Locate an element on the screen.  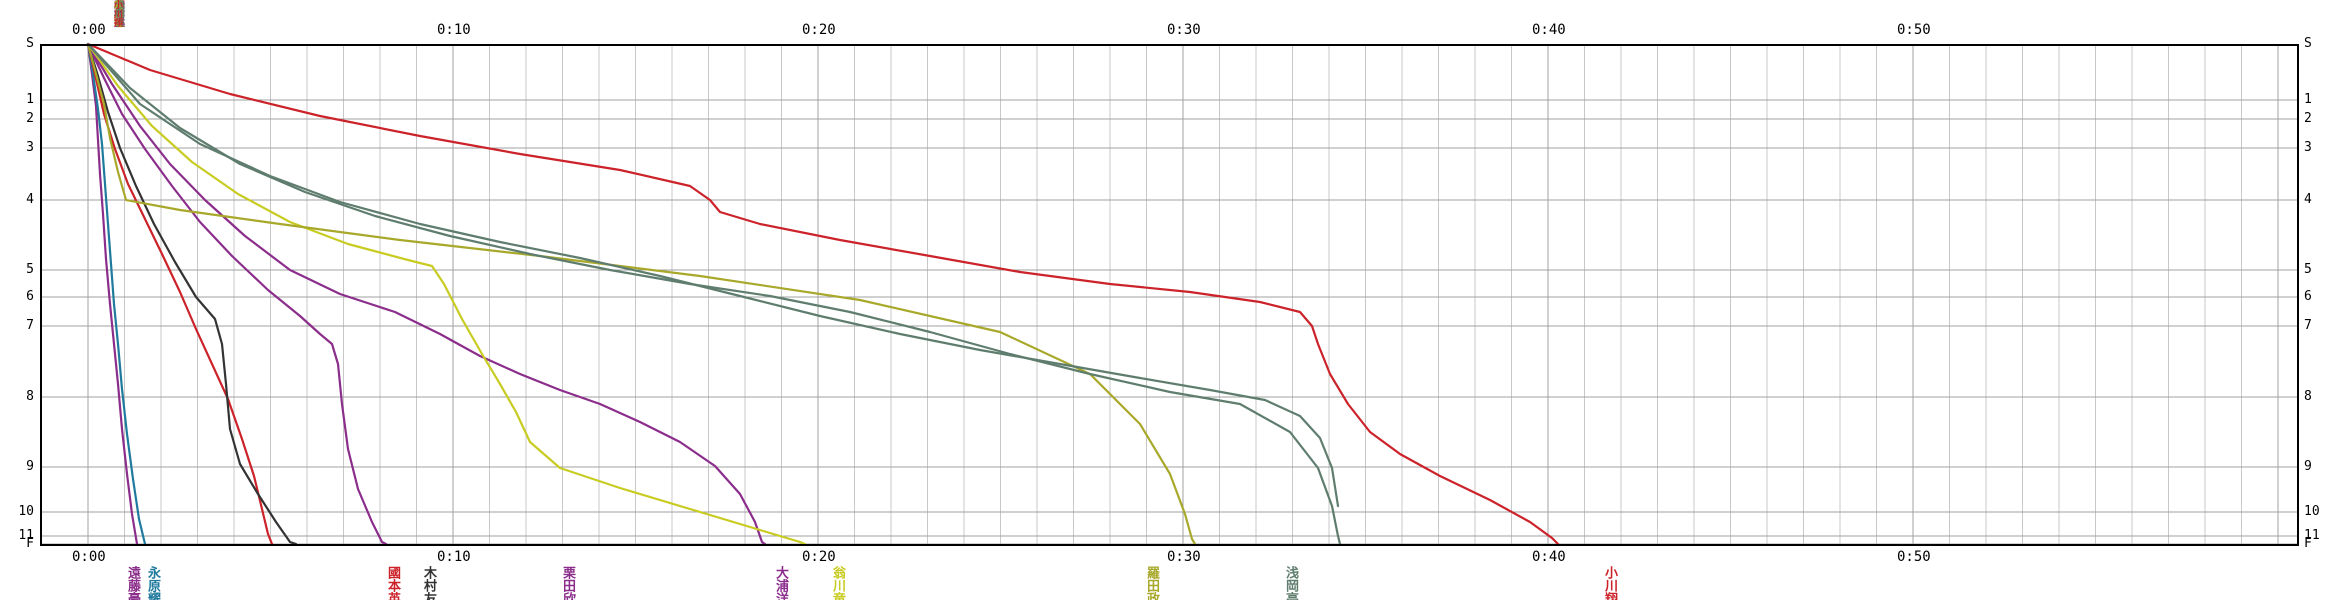
finisher-name-label: 木村友 is located at coordinates (428, 583).